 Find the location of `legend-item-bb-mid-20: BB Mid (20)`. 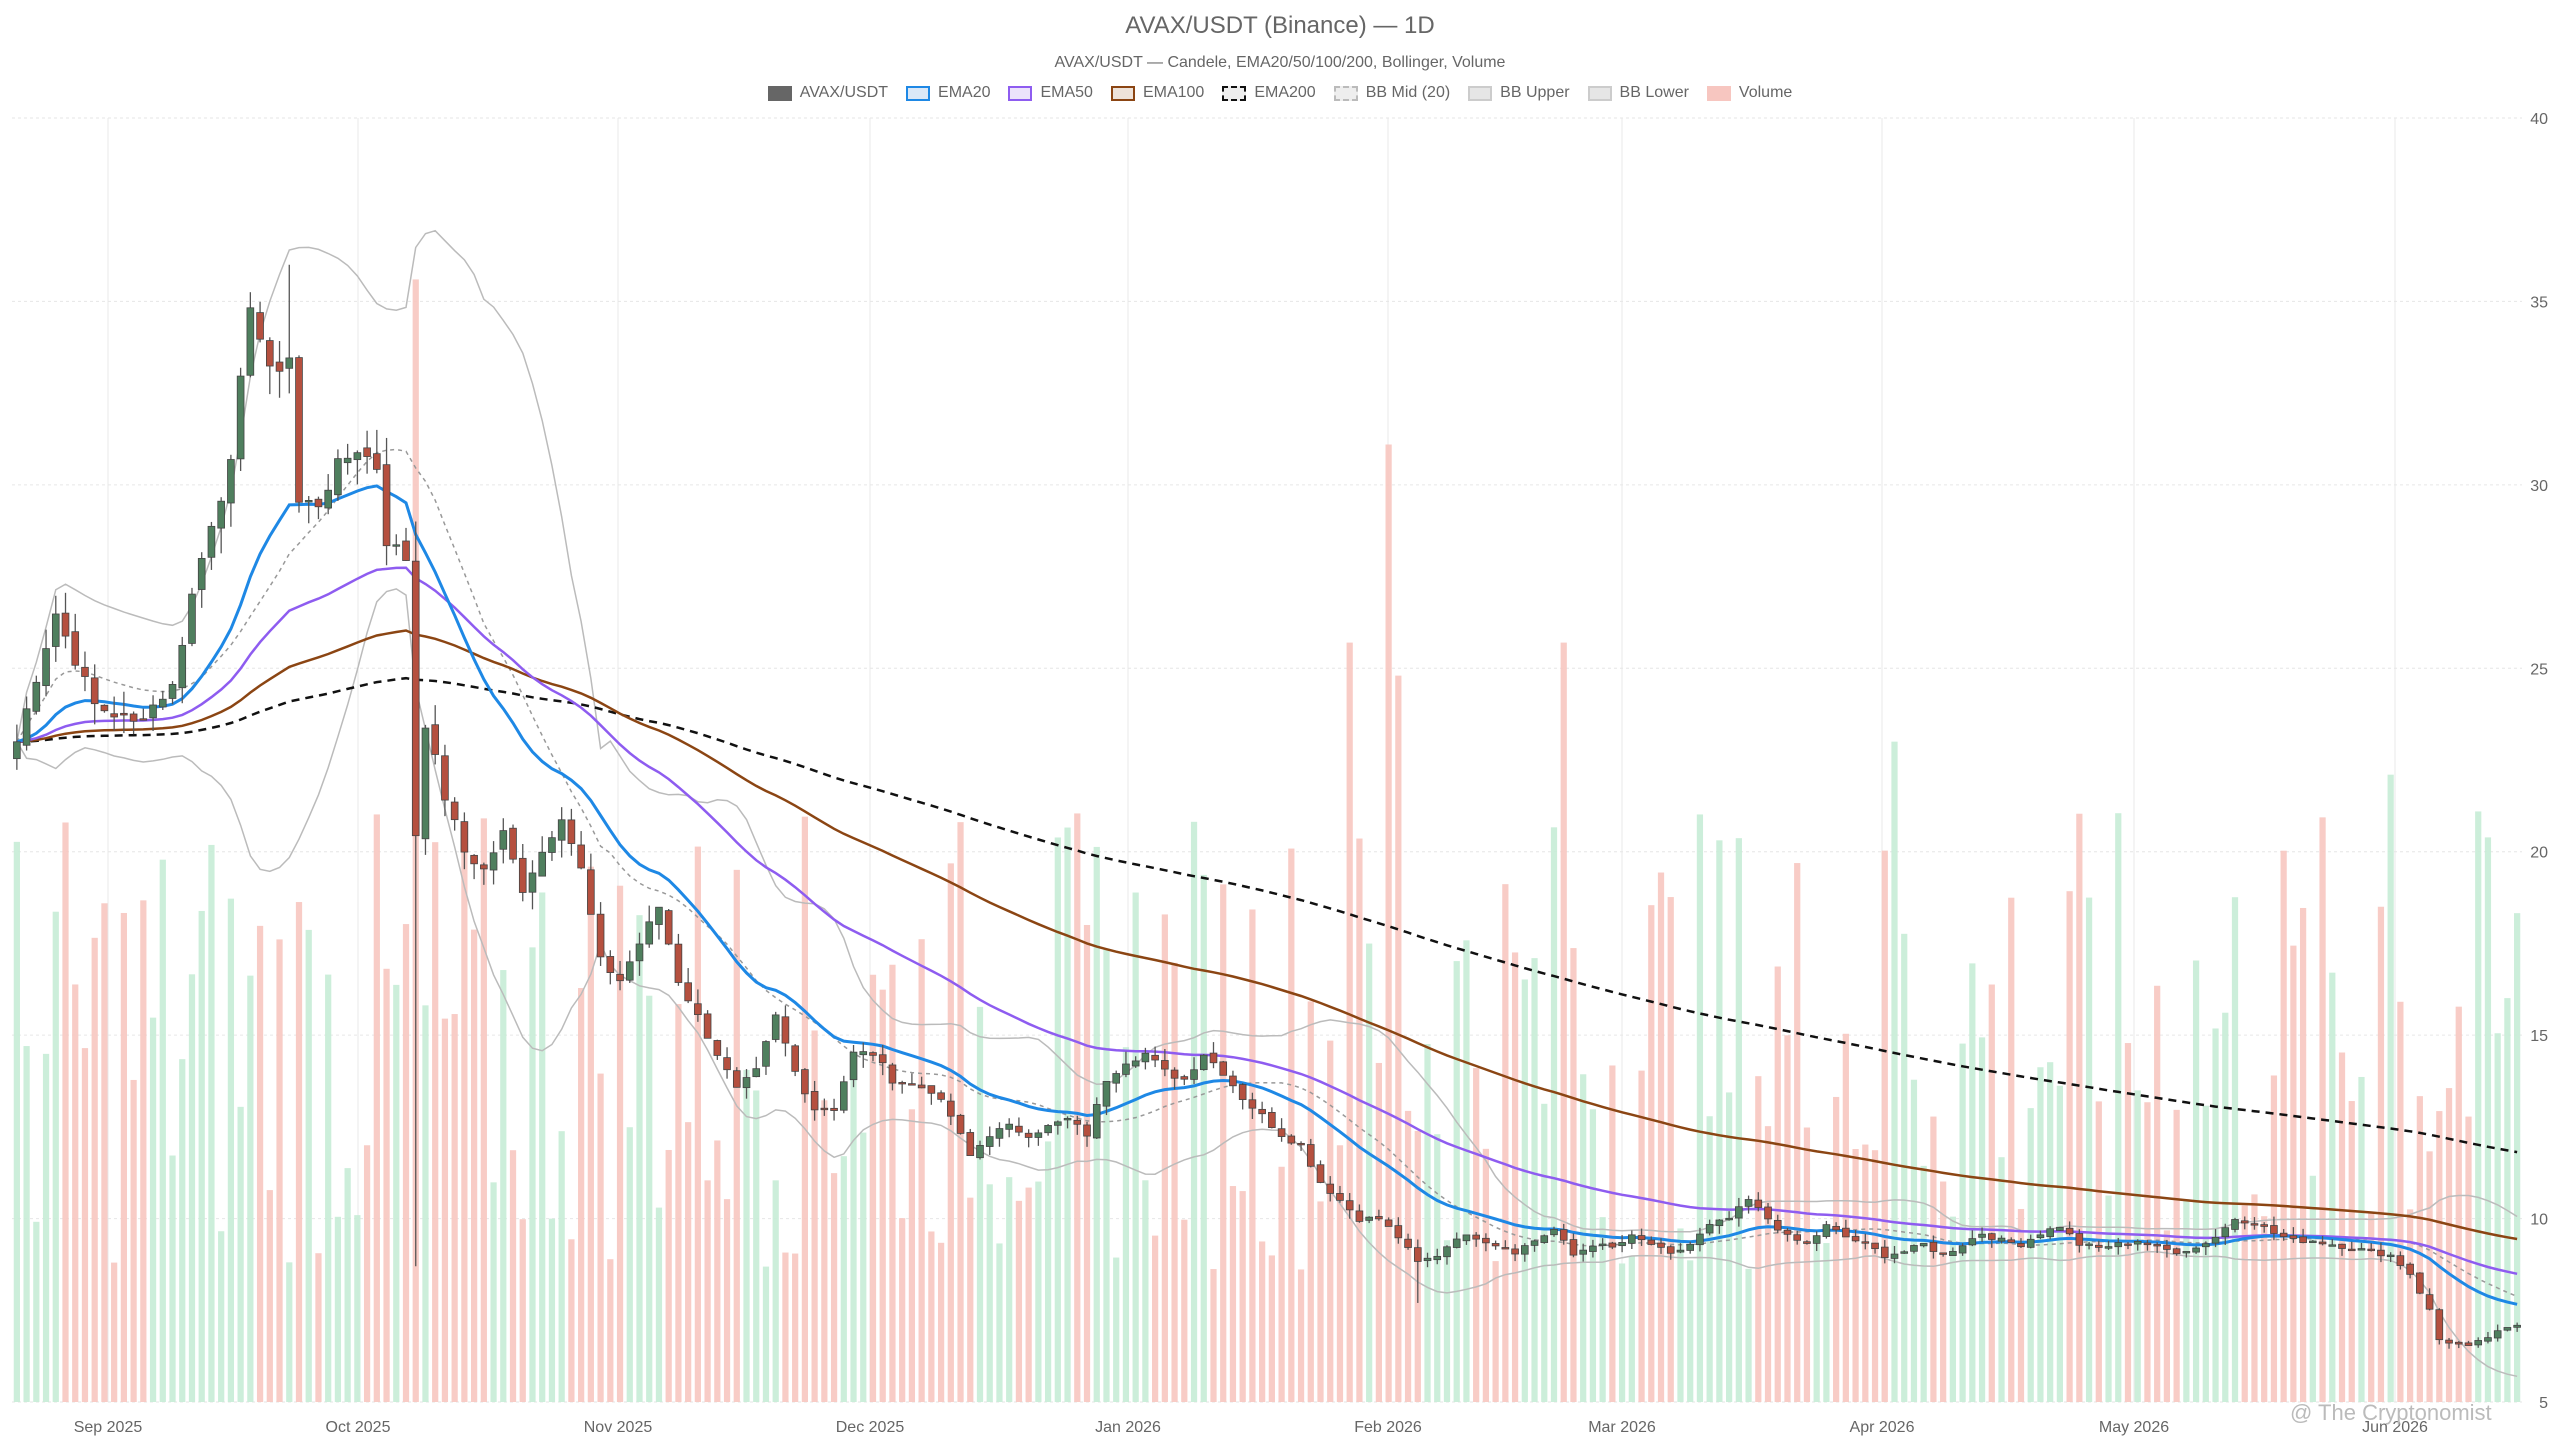

legend-item-bb-mid-20: BB Mid (20) is located at coordinates (1391, 93).